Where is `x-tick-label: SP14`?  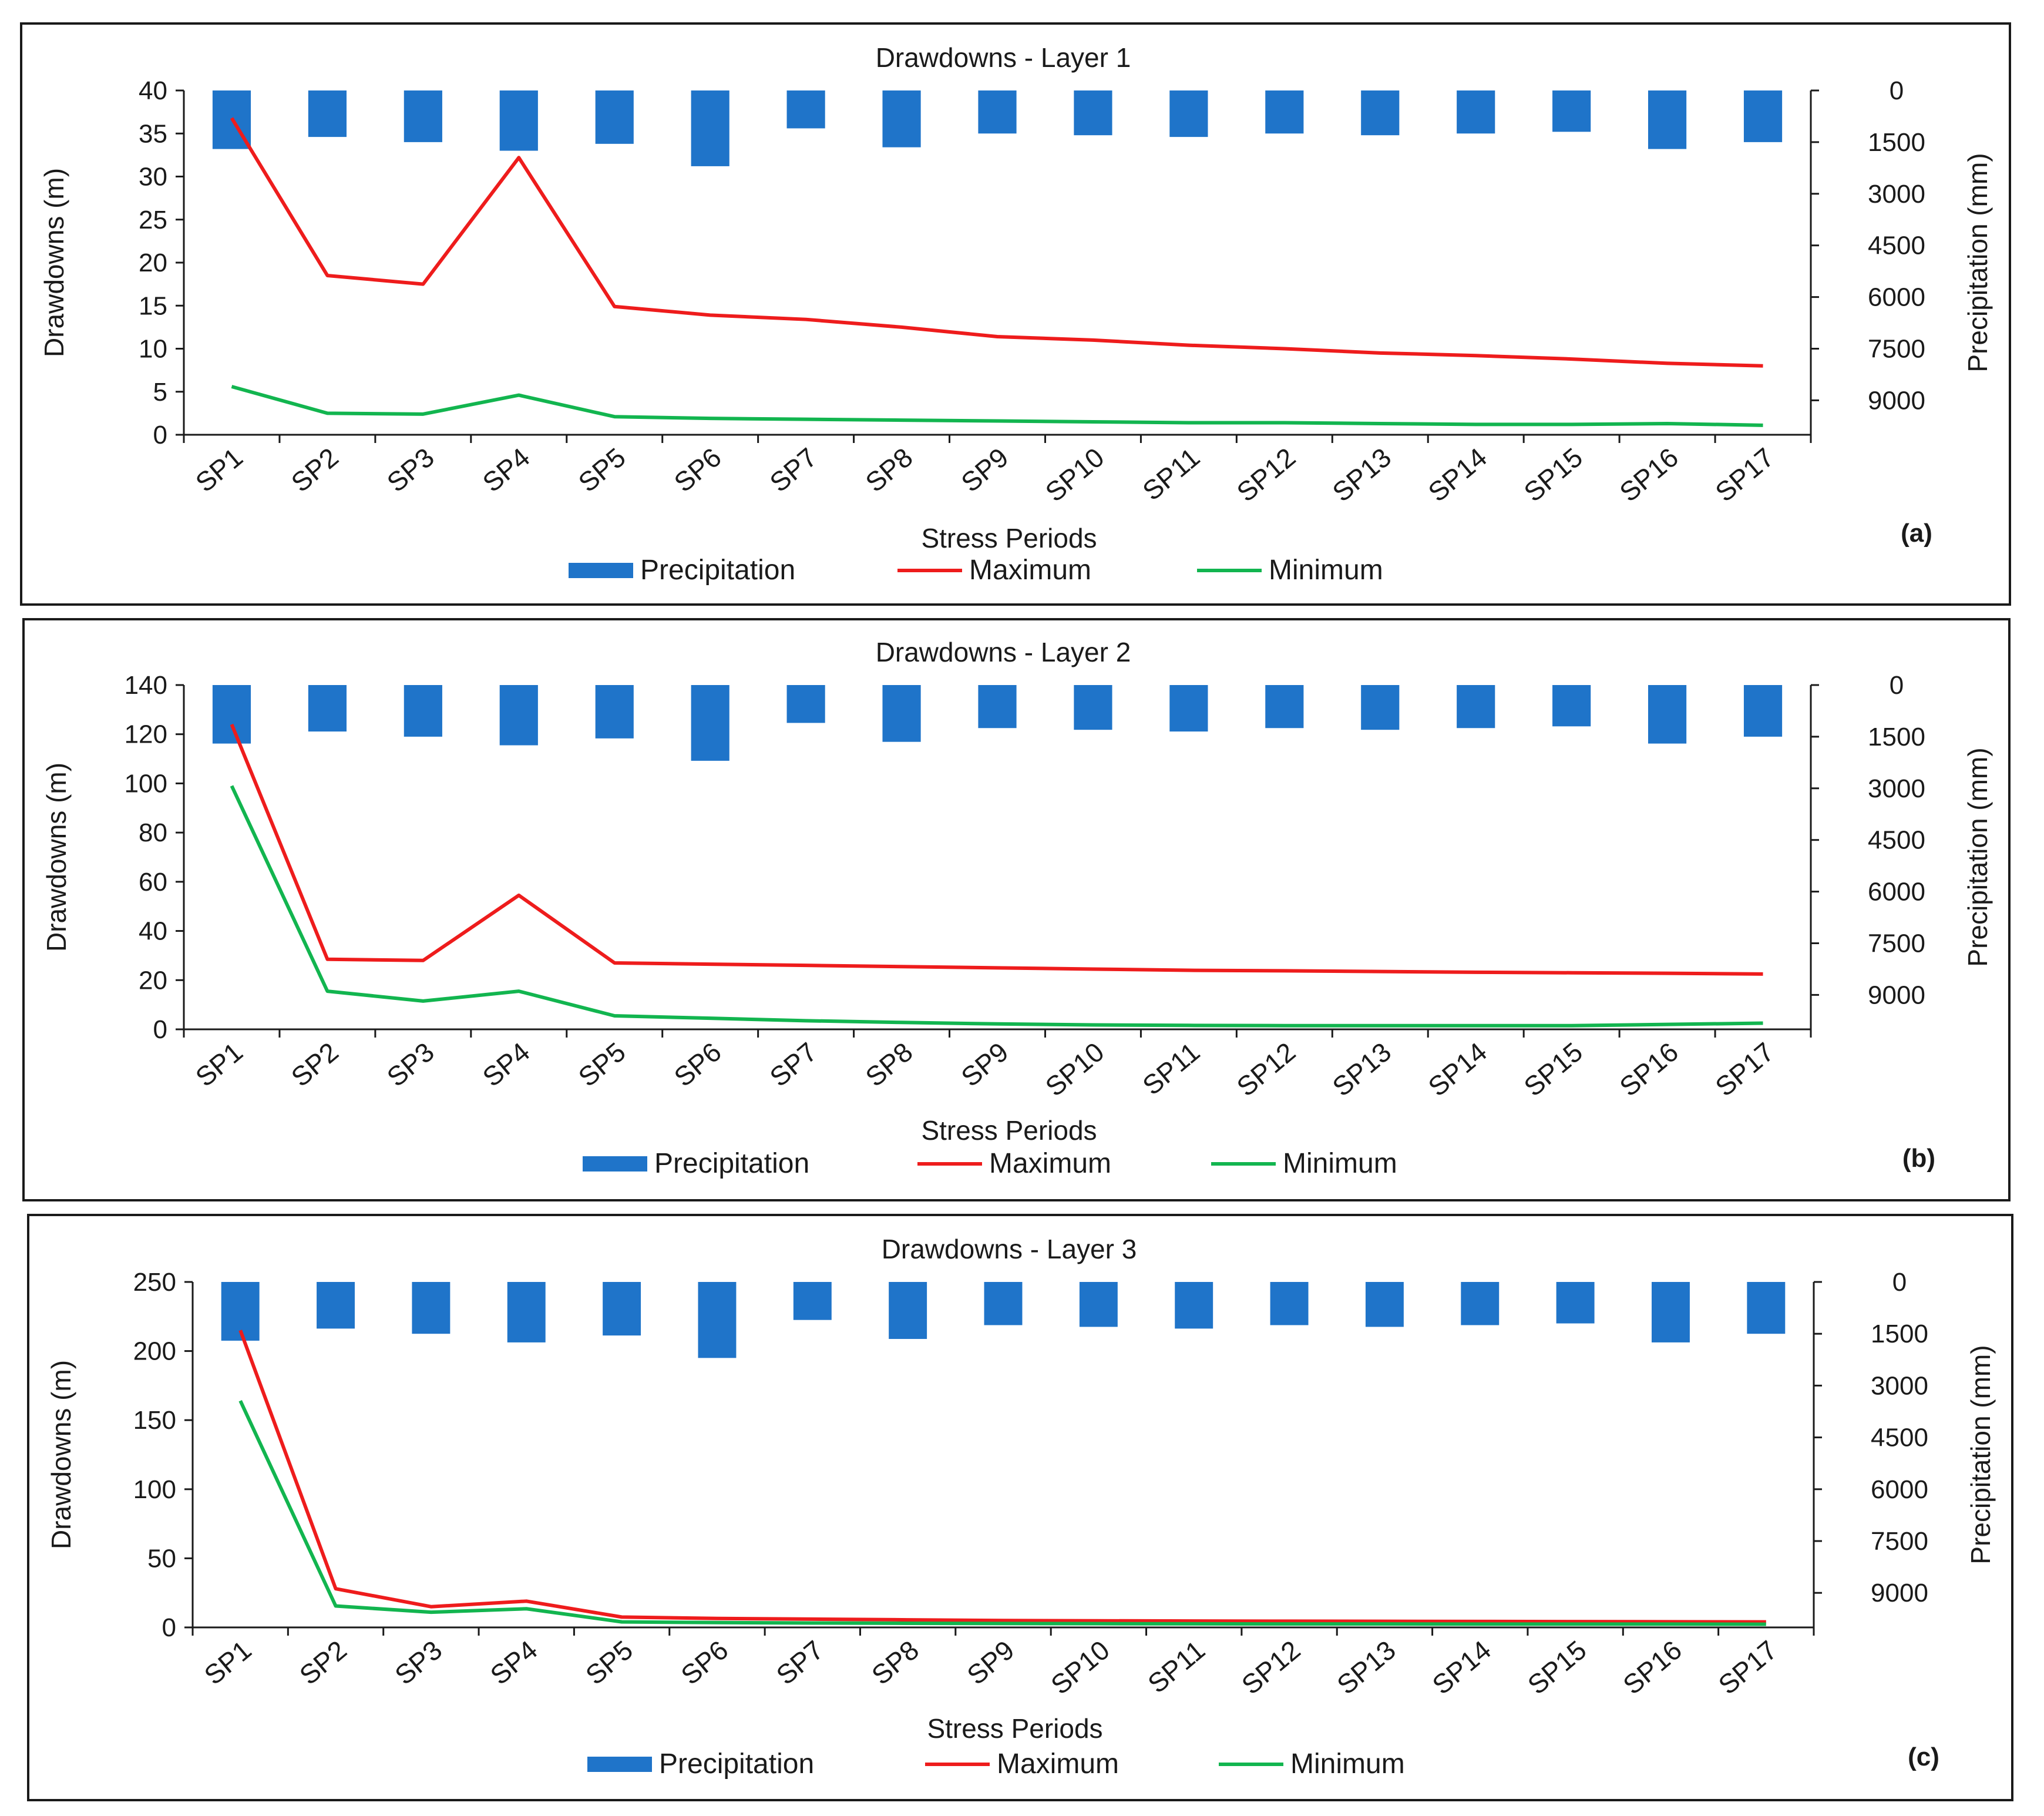
x-tick-label: SP14 is located at coordinates (1458, 1069).